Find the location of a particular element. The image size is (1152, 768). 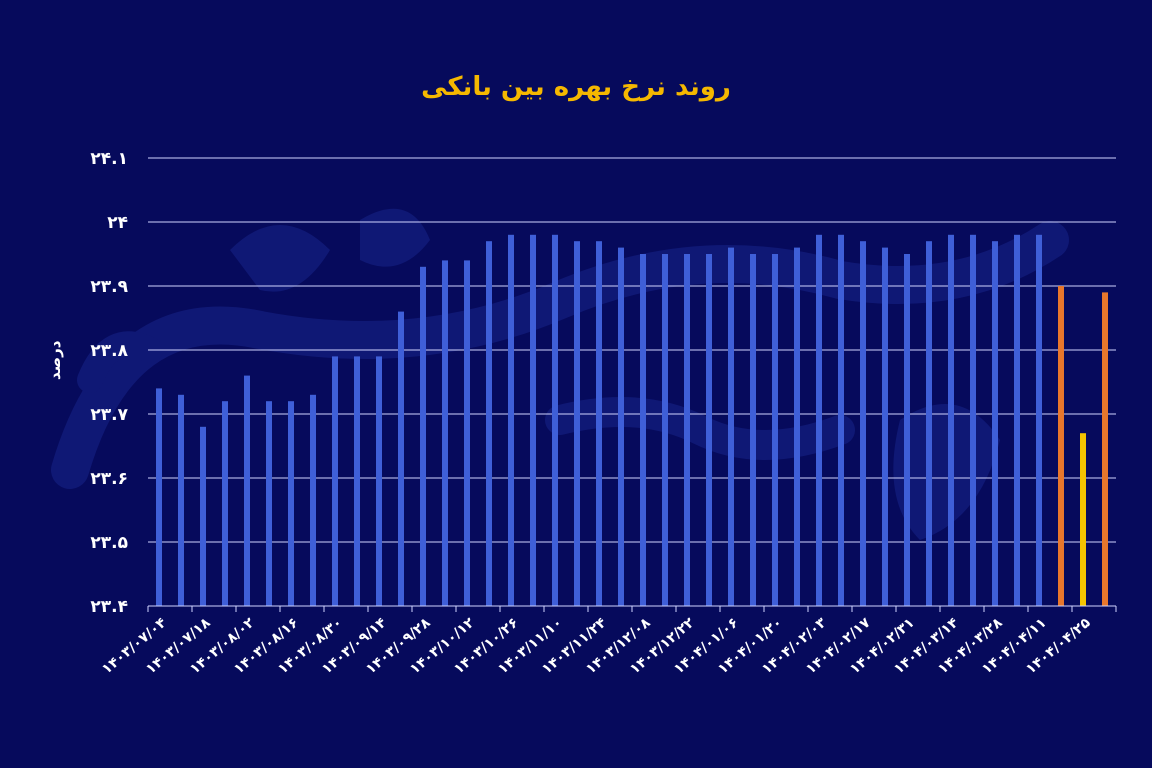

y-axis-ticks: ۲۴.۱ ۲۴ ۲۳.۹ ۲۳.۸ ۲۳.۷ ۲۳.۶ ۲۳.۵ ۲۳.۴ is located at coordinates (109, 383).